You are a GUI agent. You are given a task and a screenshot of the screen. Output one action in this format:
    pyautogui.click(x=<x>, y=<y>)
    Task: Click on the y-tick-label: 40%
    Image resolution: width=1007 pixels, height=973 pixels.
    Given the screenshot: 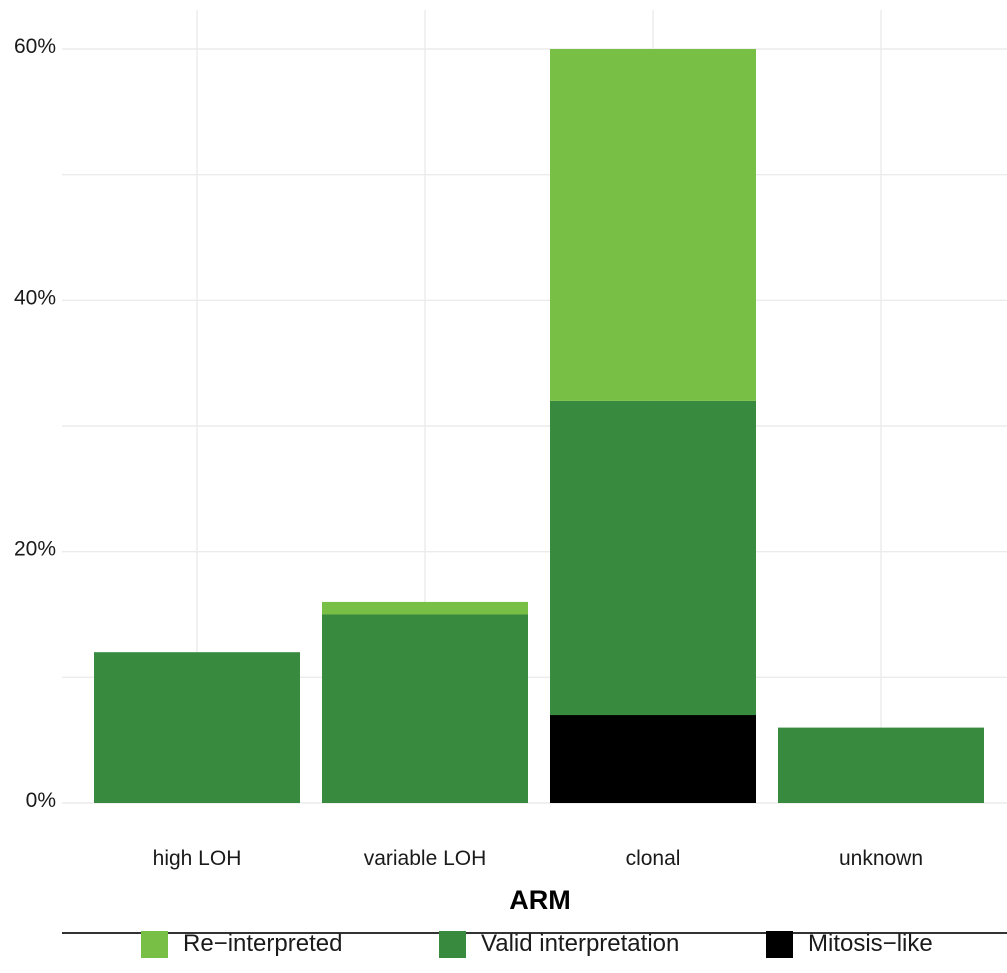 What is the action you would take?
    pyautogui.click(x=35, y=297)
    